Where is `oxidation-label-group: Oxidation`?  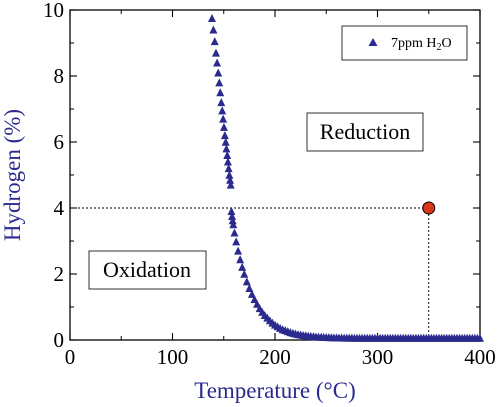
oxidation-label-group: Oxidation is located at coordinates (147, 270).